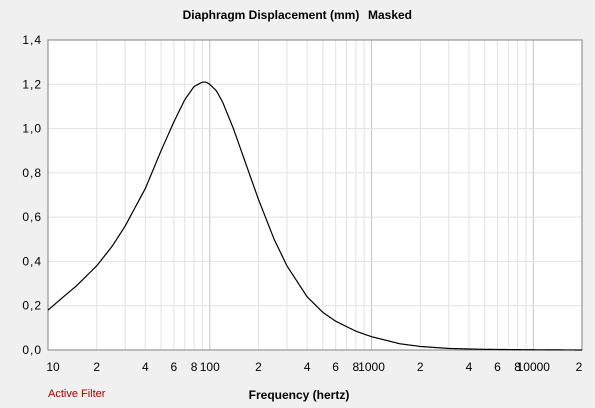  What do you see at coordinates (299, 395) in the screenshot?
I see `x-axis-label: Frequency (hertz)` at bounding box center [299, 395].